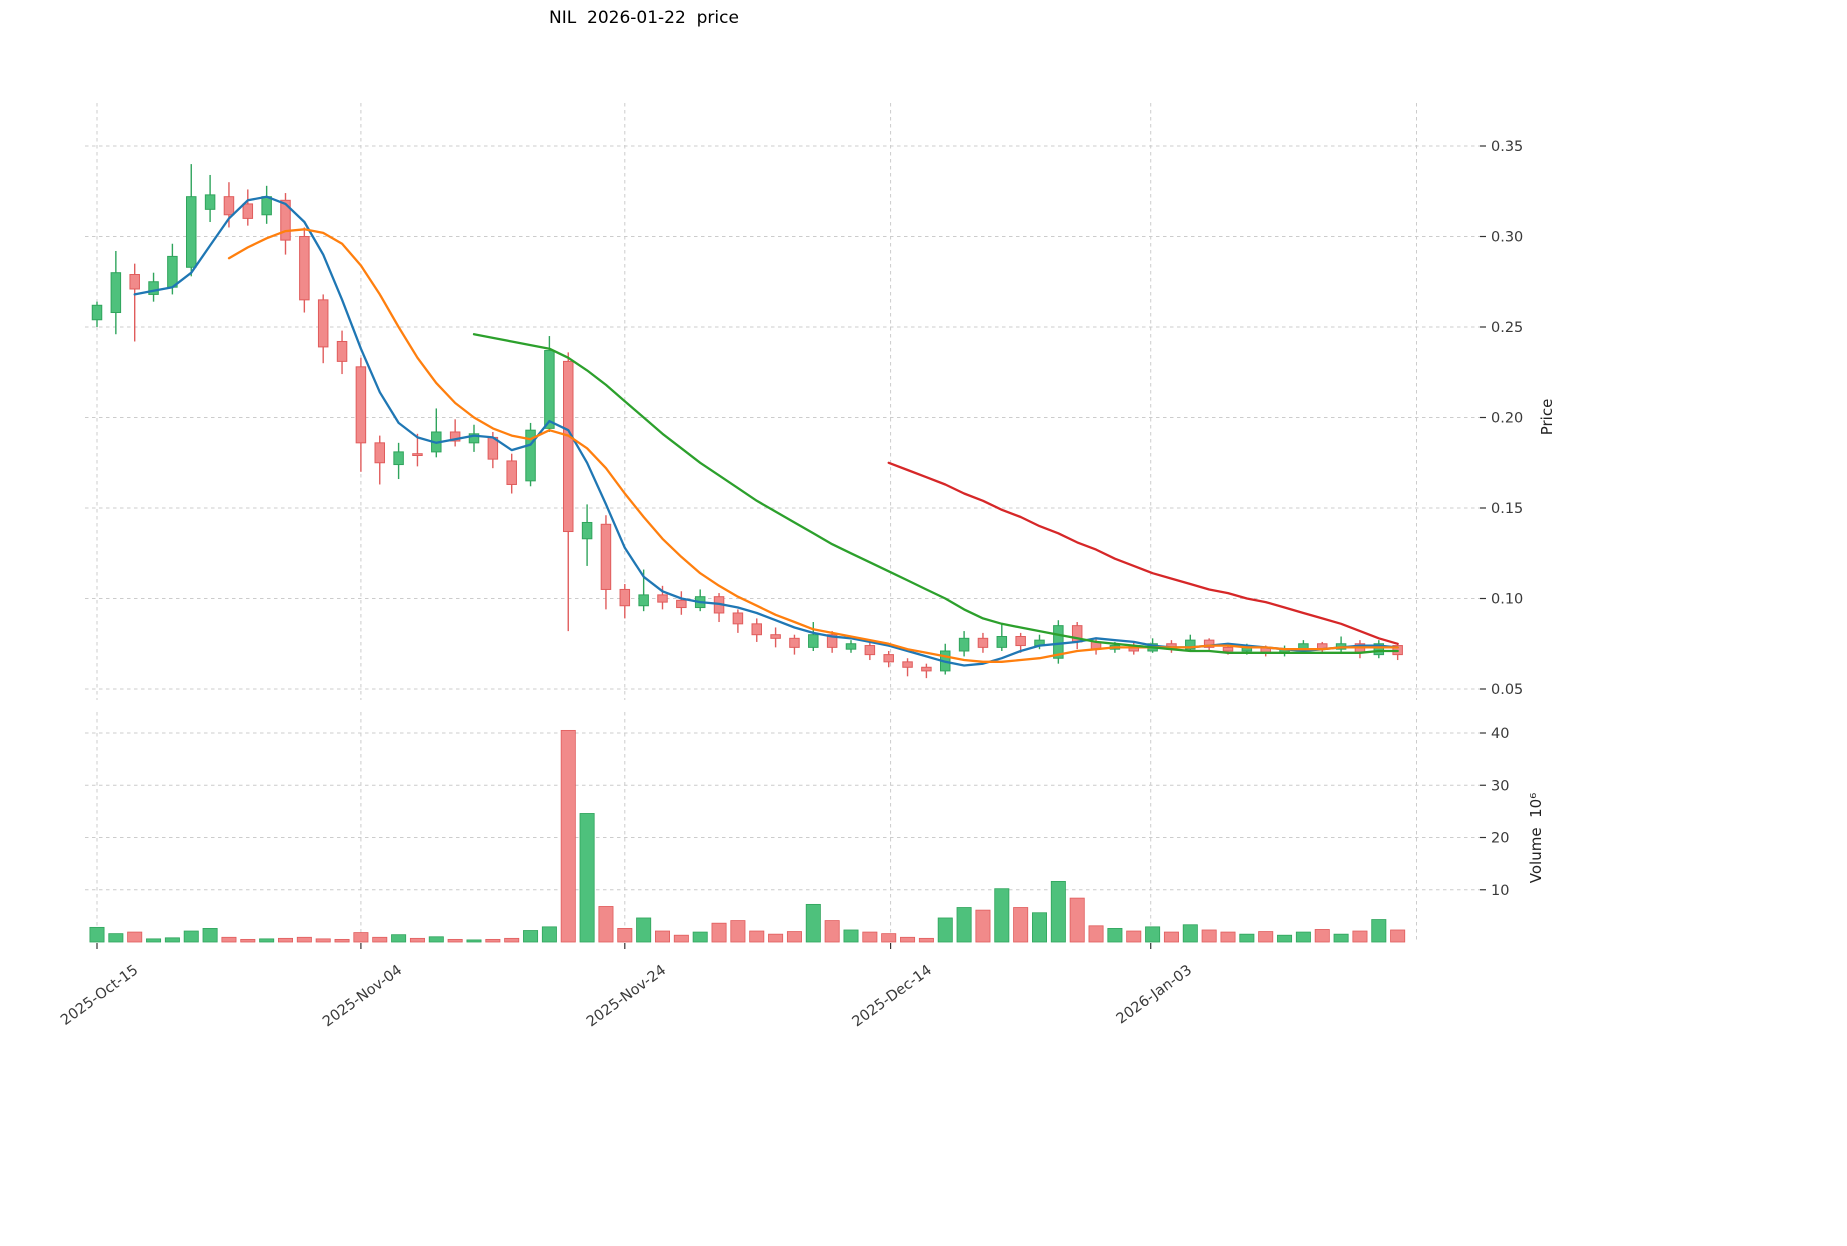 The height and width of the screenshot is (1246, 1847). What do you see at coordinates (1500, 734) in the screenshot?
I see `volume-tick-label: 40` at bounding box center [1500, 734].